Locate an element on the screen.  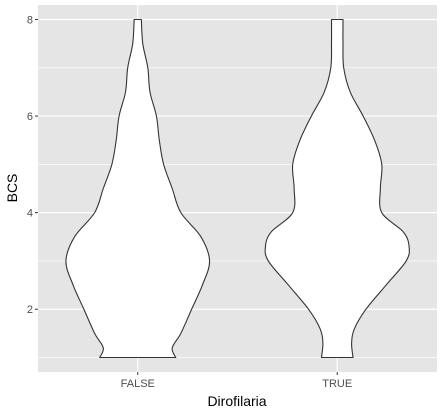
y-tick-label: 6 is located at coordinates (30, 117).